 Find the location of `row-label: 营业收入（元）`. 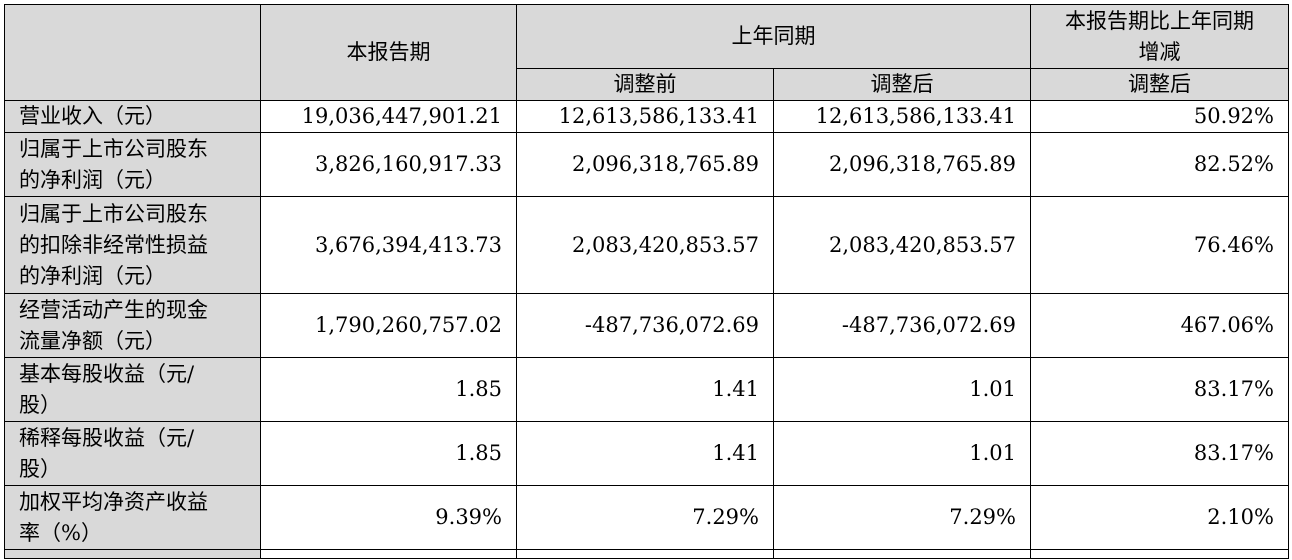

row-label: 营业收入（元） is located at coordinates (132, 116).